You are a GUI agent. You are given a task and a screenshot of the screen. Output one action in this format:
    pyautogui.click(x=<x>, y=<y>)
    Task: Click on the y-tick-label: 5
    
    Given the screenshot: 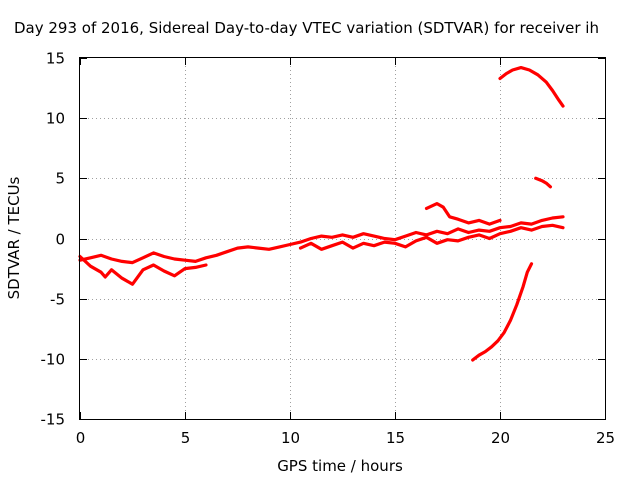 What is the action you would take?
    pyautogui.click(x=60, y=179)
    